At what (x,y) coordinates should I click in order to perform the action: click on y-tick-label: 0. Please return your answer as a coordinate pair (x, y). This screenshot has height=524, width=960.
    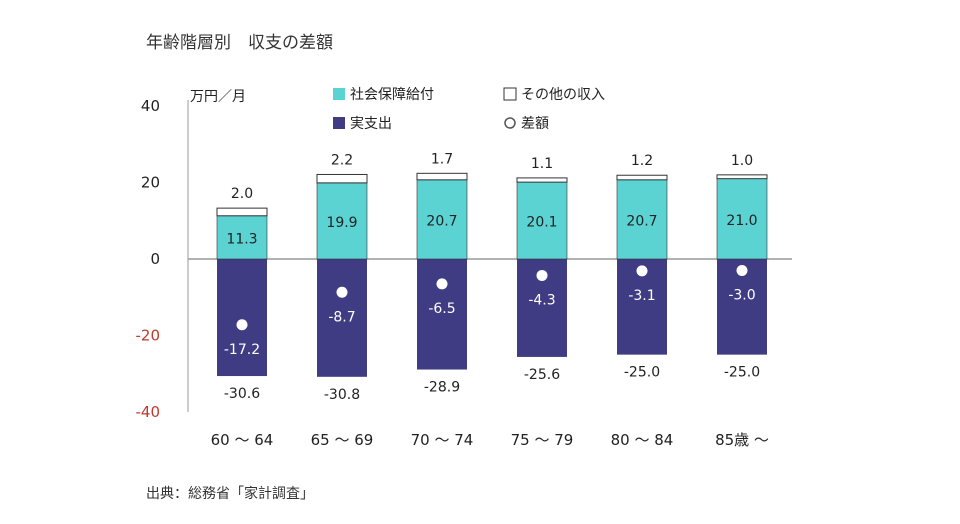
    Looking at the image, I should click on (155, 259).